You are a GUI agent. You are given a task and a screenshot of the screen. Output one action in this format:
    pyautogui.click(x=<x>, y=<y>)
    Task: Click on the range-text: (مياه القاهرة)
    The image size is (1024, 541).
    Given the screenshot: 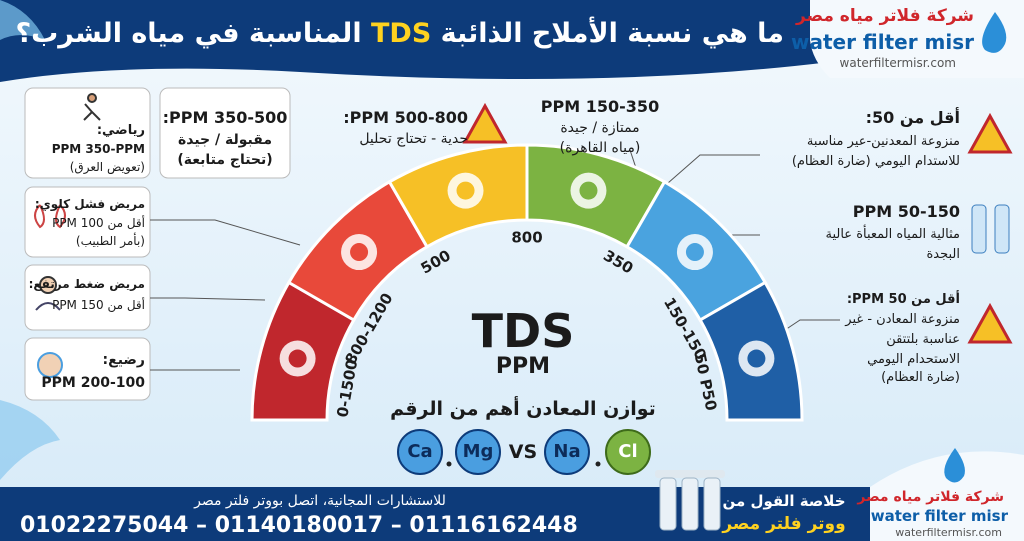 What is the action you would take?
    pyautogui.click(x=600, y=148)
    